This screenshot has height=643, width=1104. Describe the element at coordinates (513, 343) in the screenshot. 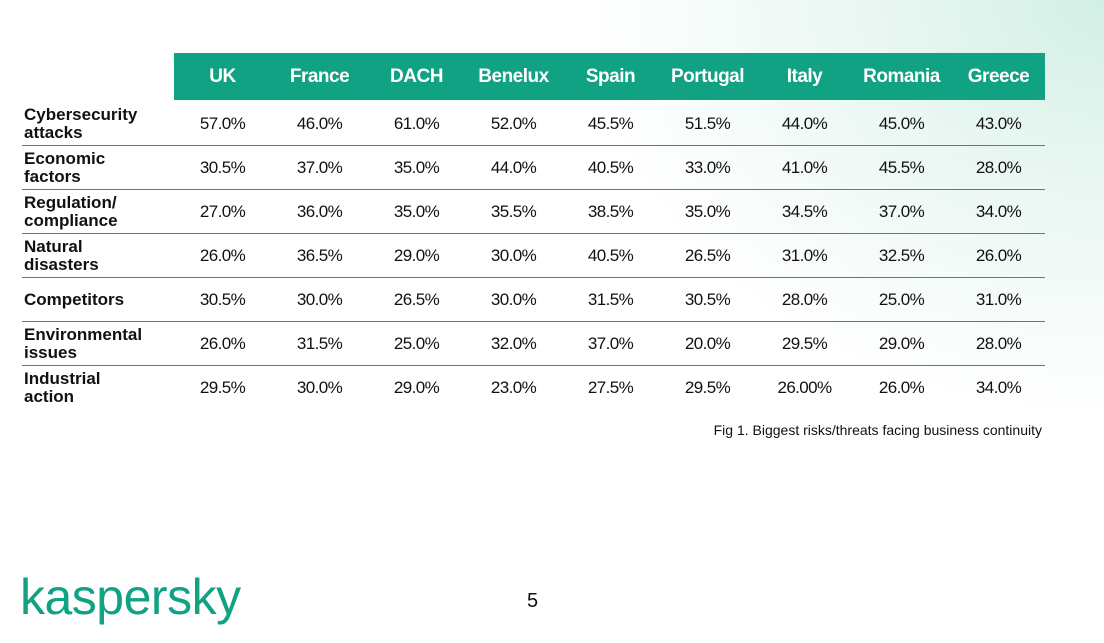

I see `table-cell: 32.0%` at that location.